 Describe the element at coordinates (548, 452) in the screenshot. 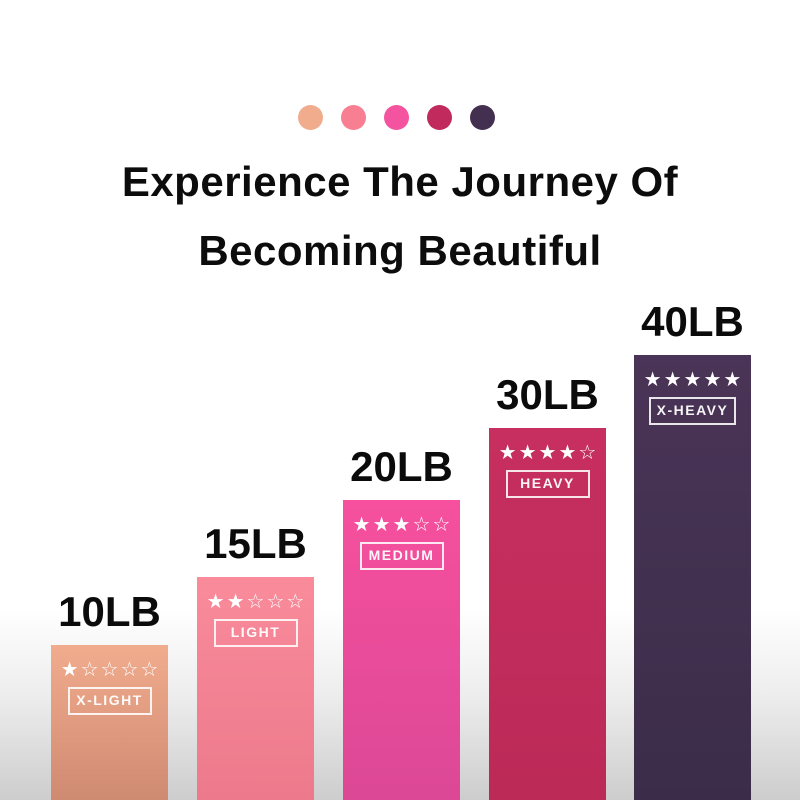

I see `star-rating: ★★★★☆` at that location.